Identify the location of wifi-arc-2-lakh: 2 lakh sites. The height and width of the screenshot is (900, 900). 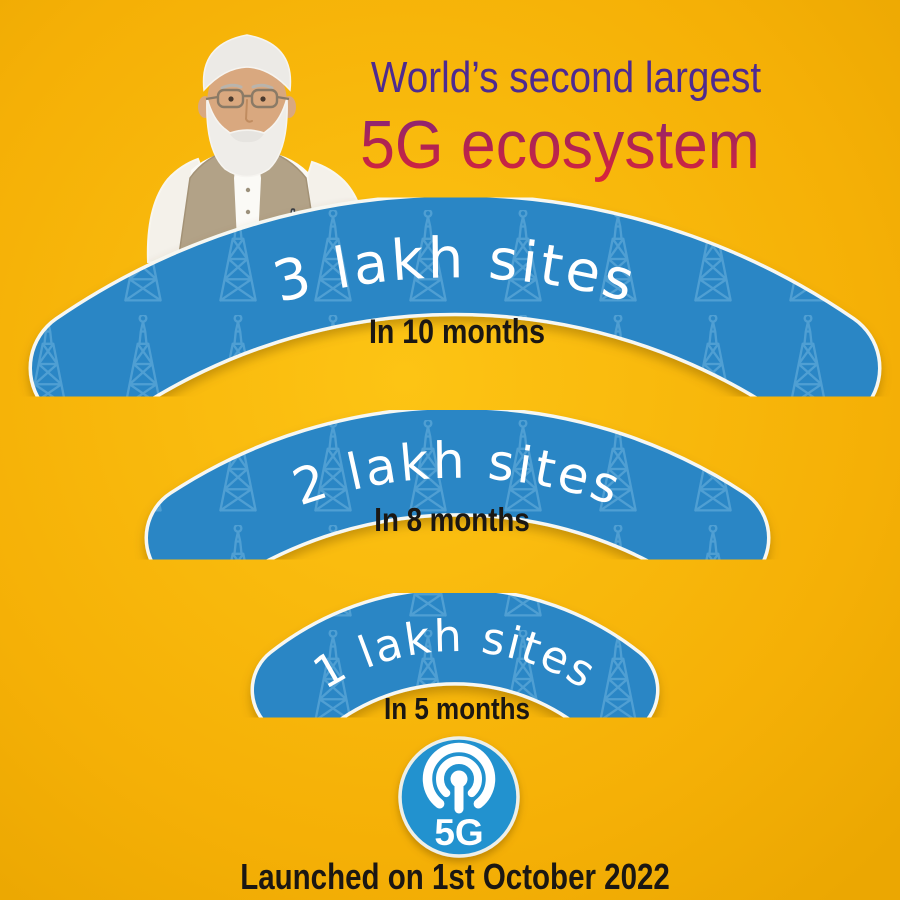
(457, 499).